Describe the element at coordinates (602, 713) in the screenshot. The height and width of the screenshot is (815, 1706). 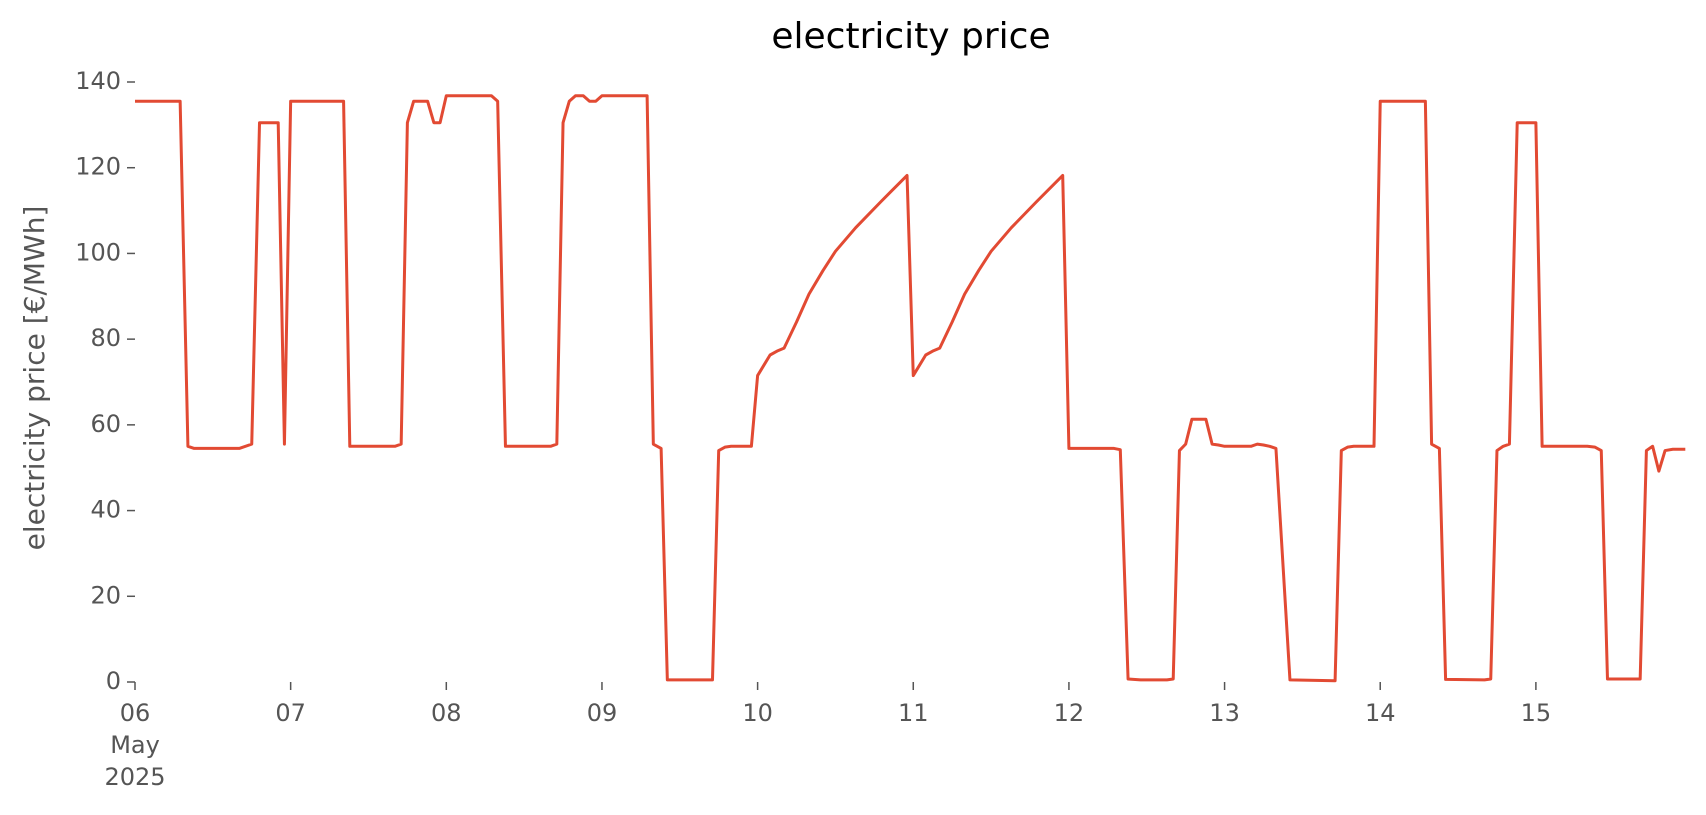
I see `x-tick-label: 09` at that location.